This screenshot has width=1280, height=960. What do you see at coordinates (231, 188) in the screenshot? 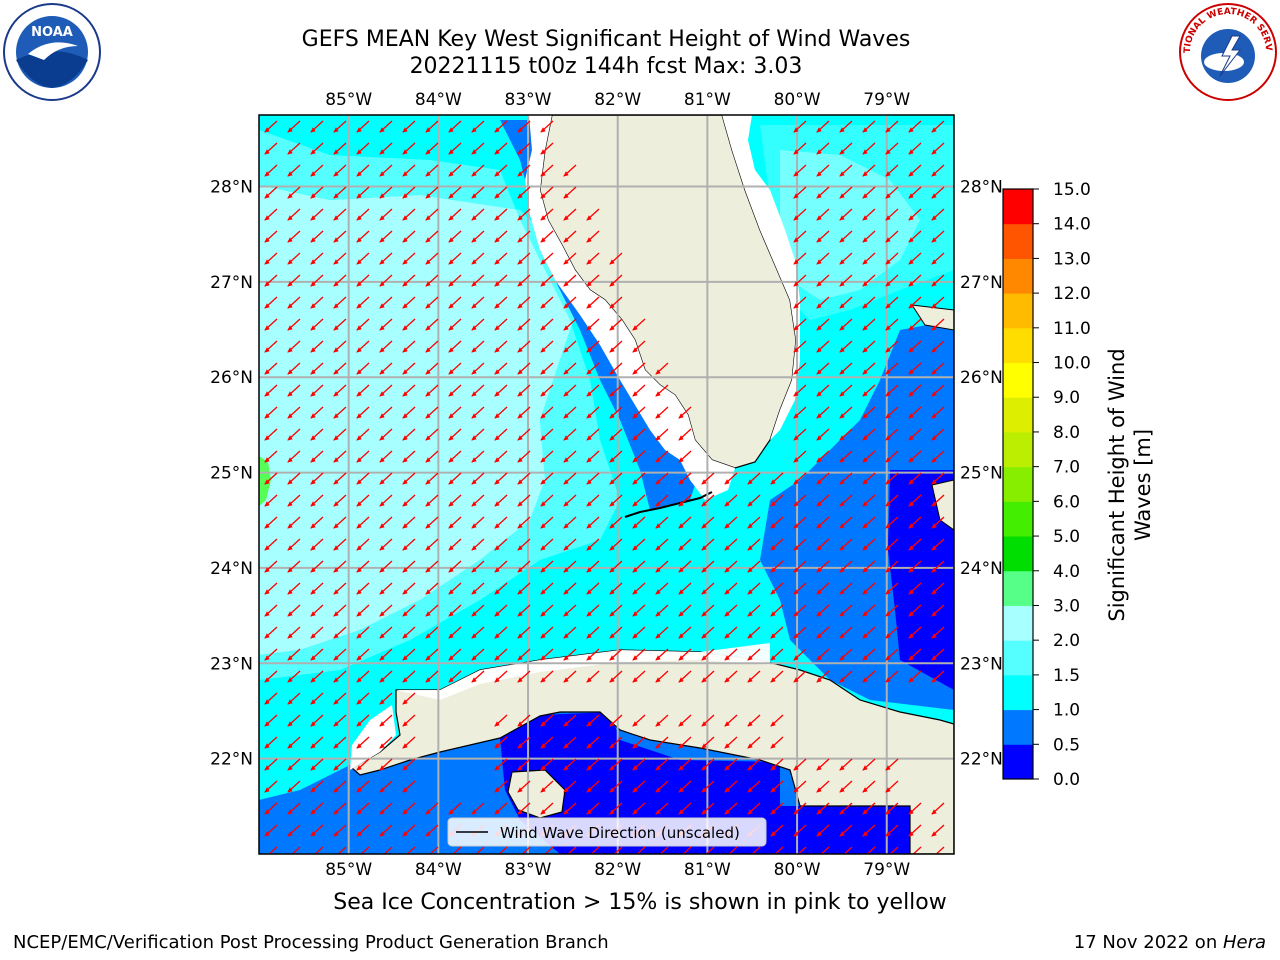
I see `lat-tick-label: 28°N` at bounding box center [231, 188].